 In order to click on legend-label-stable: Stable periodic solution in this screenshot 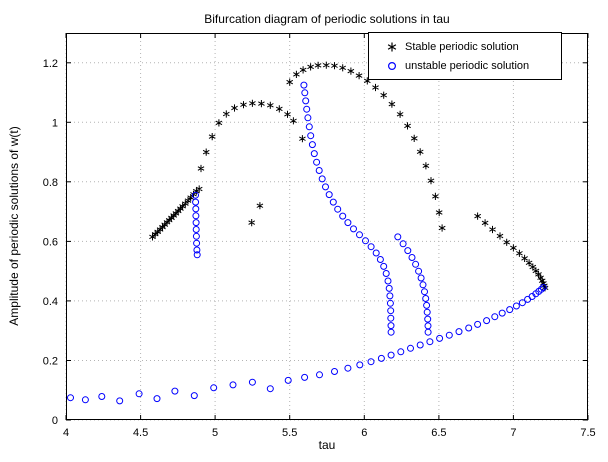, I will do `click(462, 46)`.